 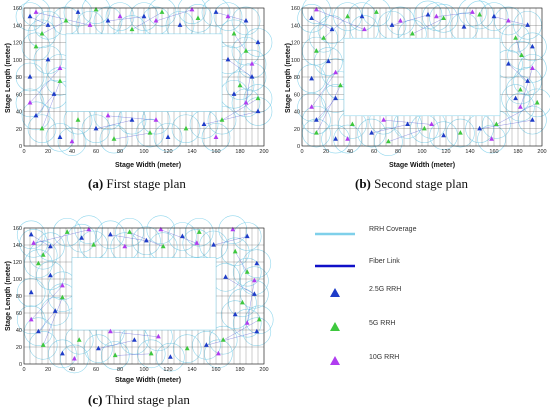 What do you see at coordinates (19, 78) in the screenshot?
I see `y-tick-label: 80` at bounding box center [19, 78].